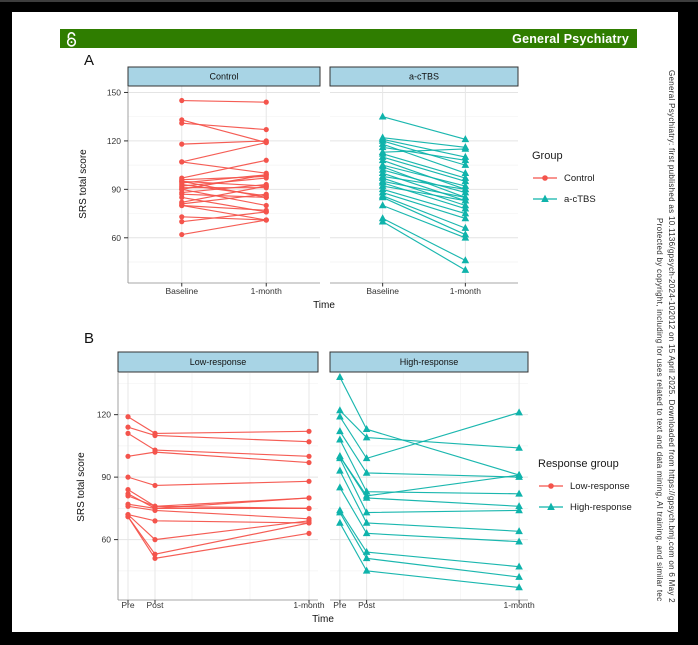 This screenshot has height=645, width=698. I want to click on series-High-response, so click(429, 481).